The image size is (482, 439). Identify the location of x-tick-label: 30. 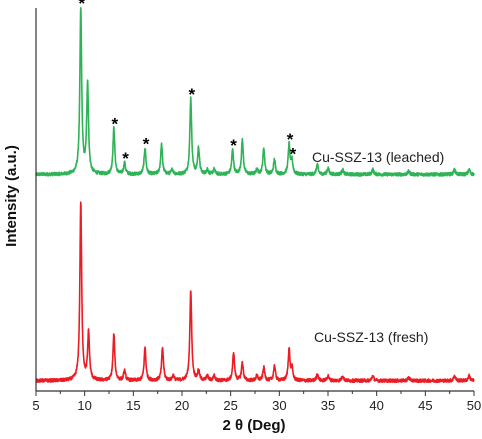
(279, 405).